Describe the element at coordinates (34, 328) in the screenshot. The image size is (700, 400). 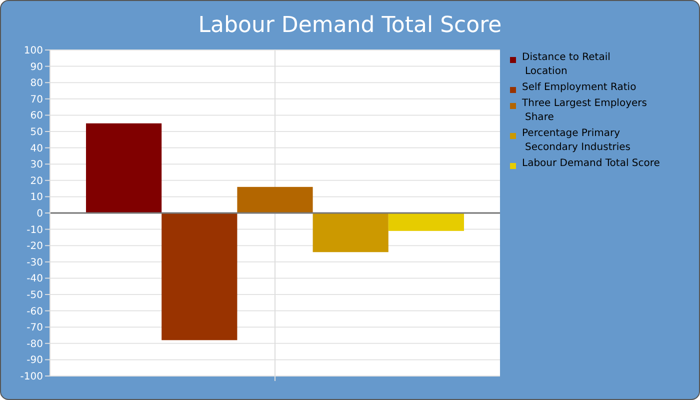
I see `y-tick-label: -70` at that location.